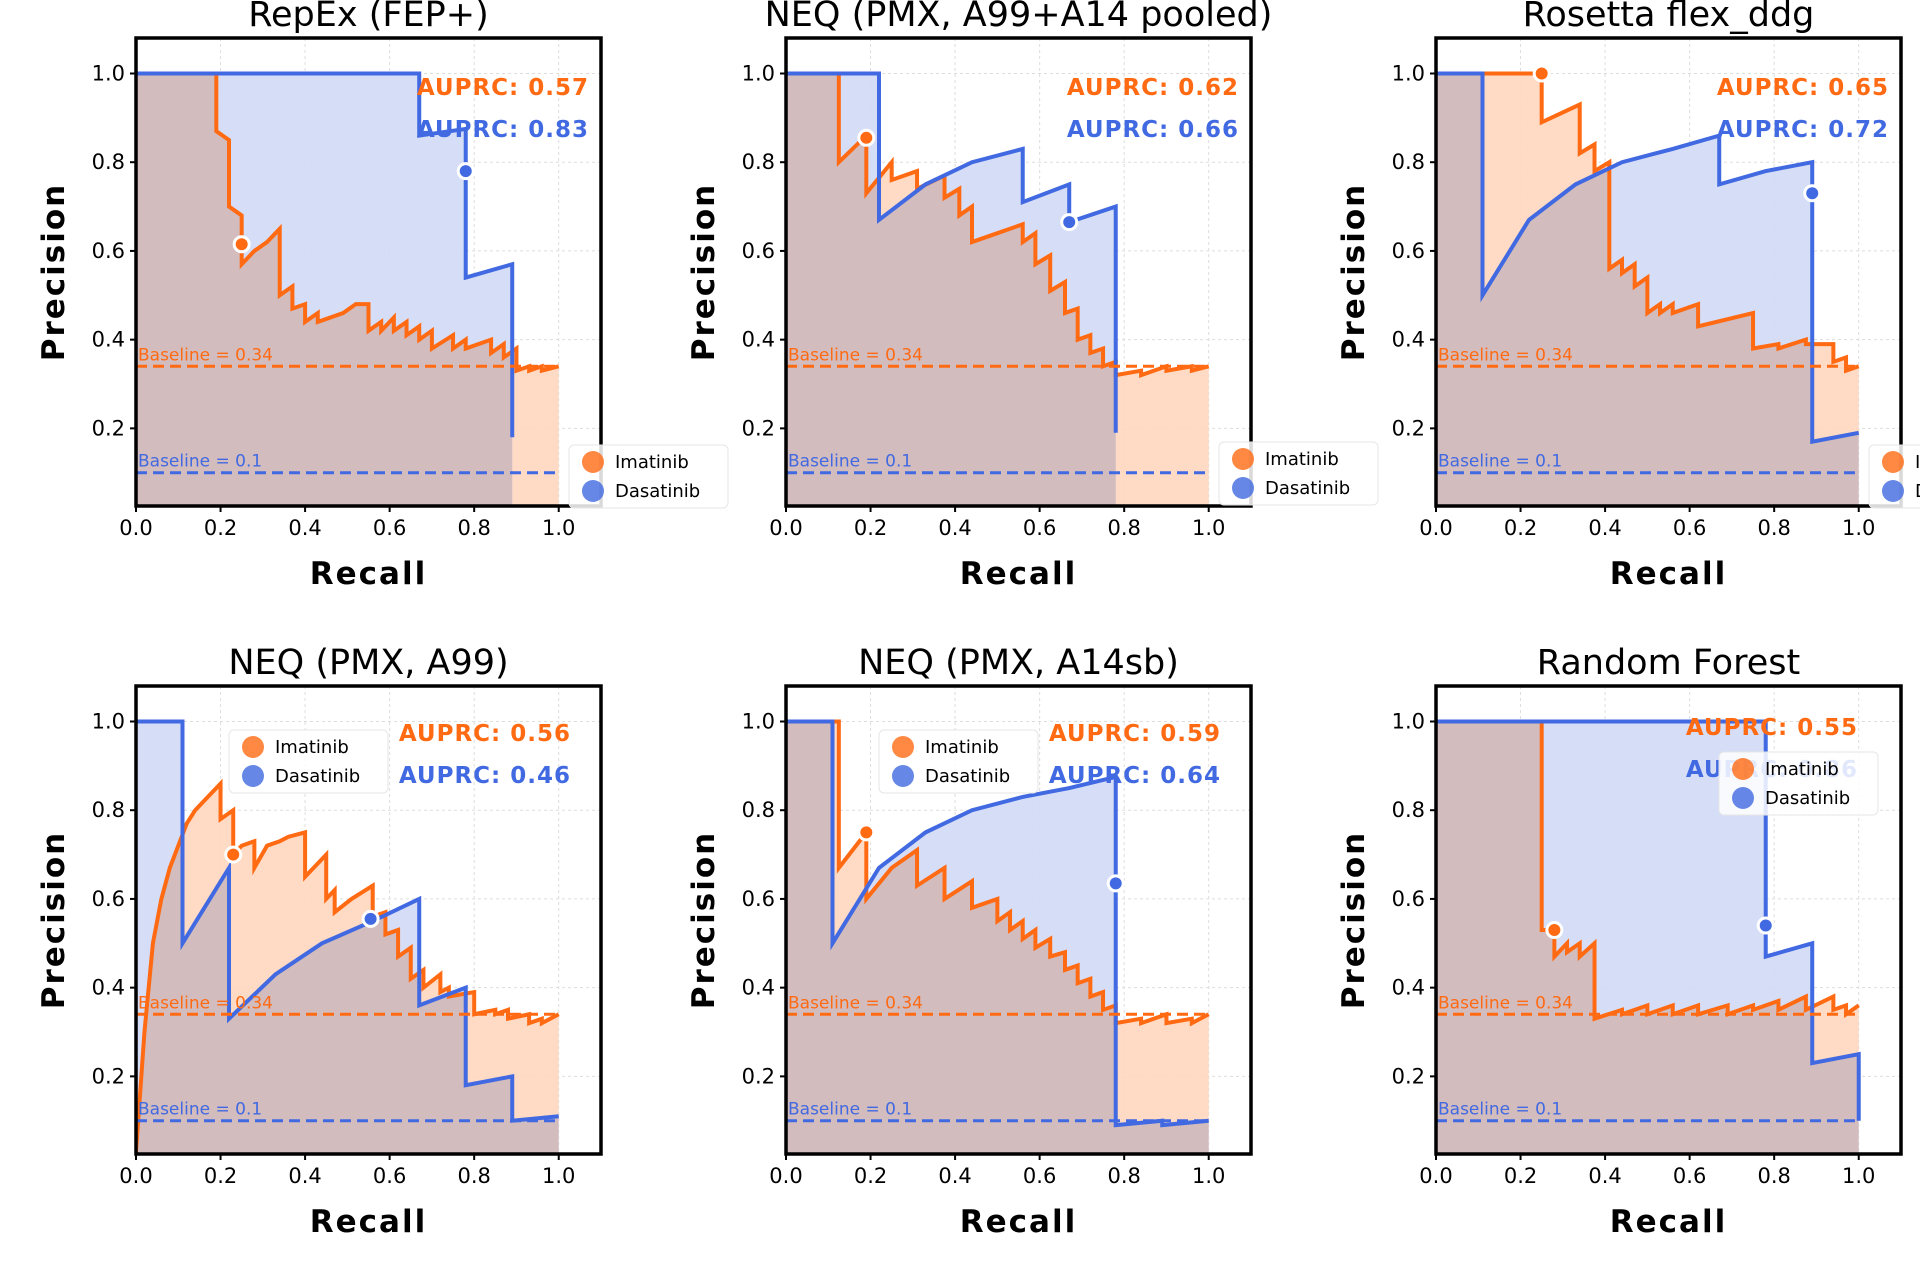 Image resolution: width=1920 pixels, height=1268 pixels. What do you see at coordinates (485, 734) in the screenshot?
I see `auprc-label: AUPRC: 0.56` at bounding box center [485, 734].